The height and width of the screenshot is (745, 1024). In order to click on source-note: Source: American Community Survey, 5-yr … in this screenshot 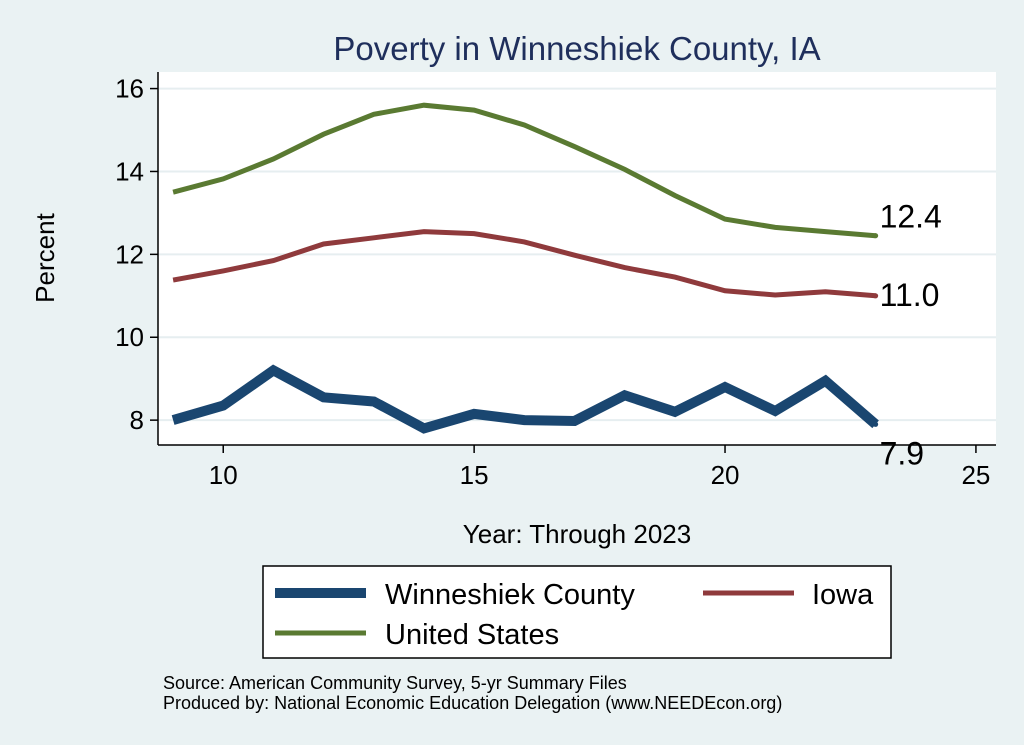, I will do `click(395, 683)`.